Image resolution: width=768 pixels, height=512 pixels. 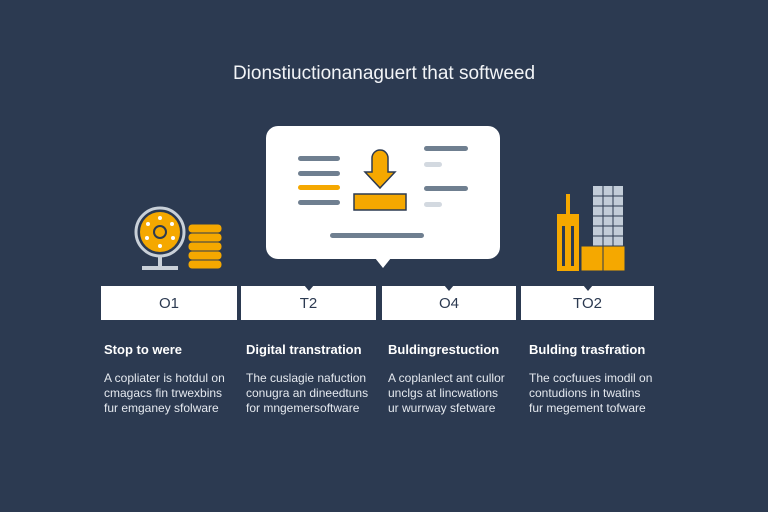 What do you see at coordinates (164, 378) in the screenshot?
I see `step-text: A copliater is hotdul on` at bounding box center [164, 378].